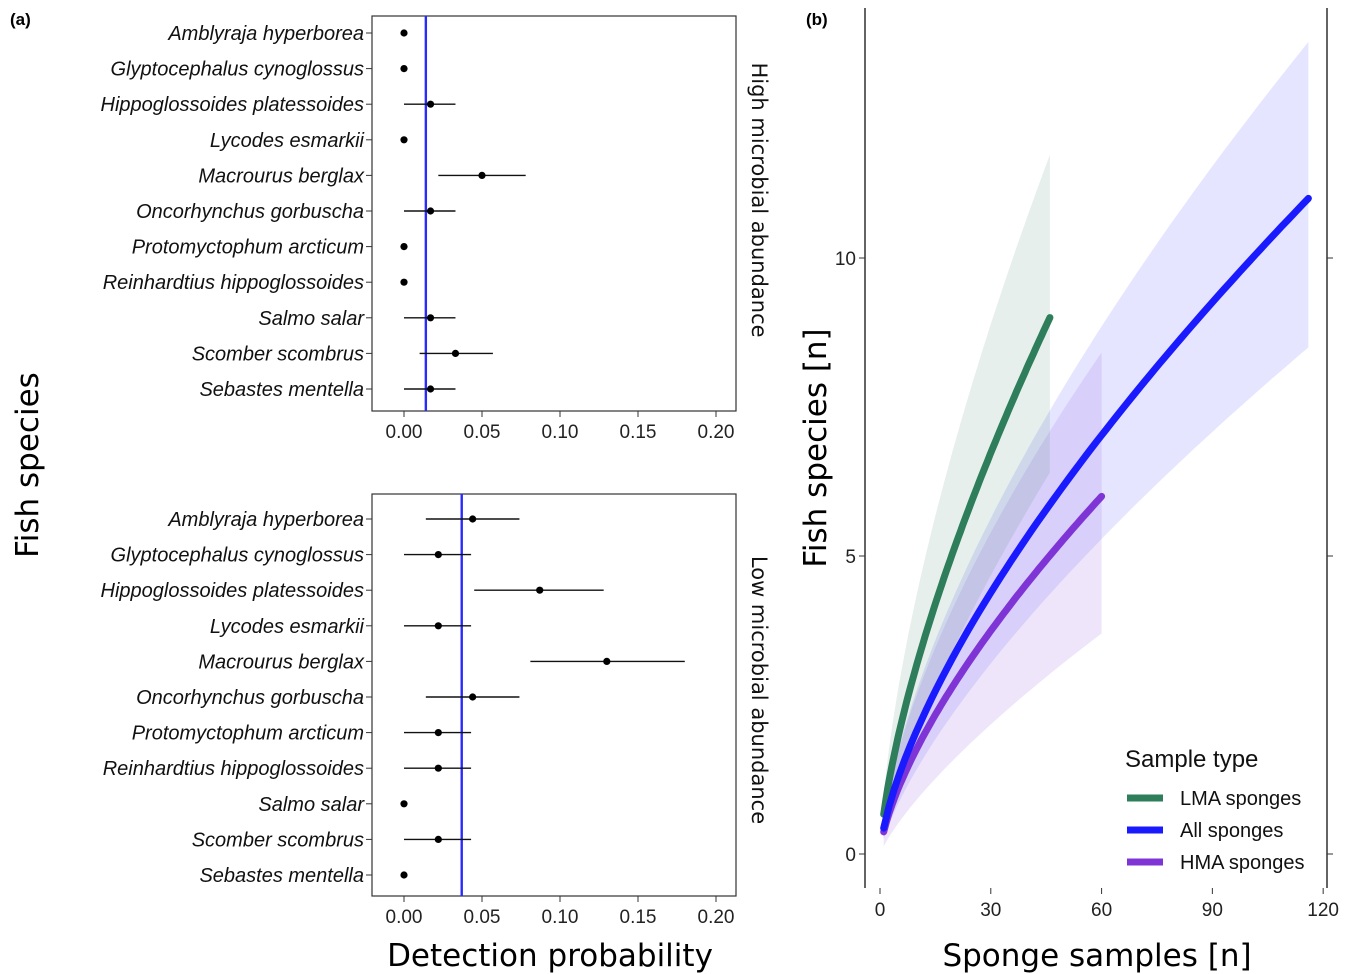 The width and height of the screenshot is (1352, 974). I want to click on marks-high, so click(463, 213).